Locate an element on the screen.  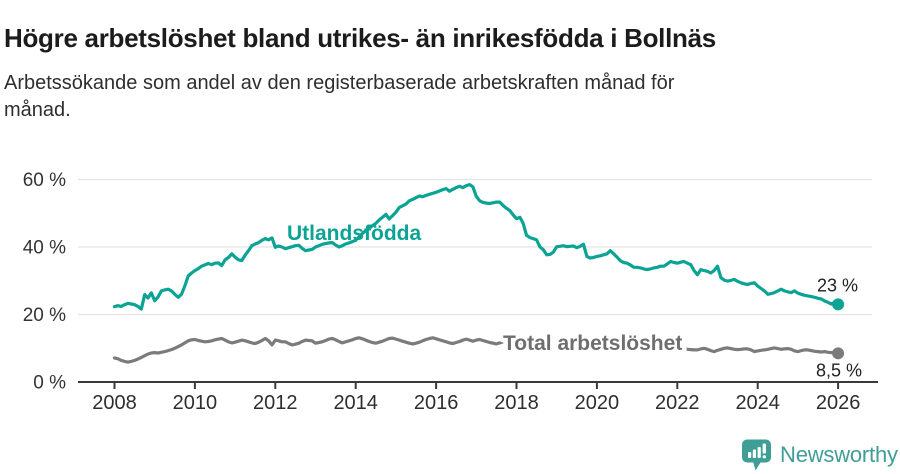
x-tick-label: 2026 is located at coordinates (838, 403).